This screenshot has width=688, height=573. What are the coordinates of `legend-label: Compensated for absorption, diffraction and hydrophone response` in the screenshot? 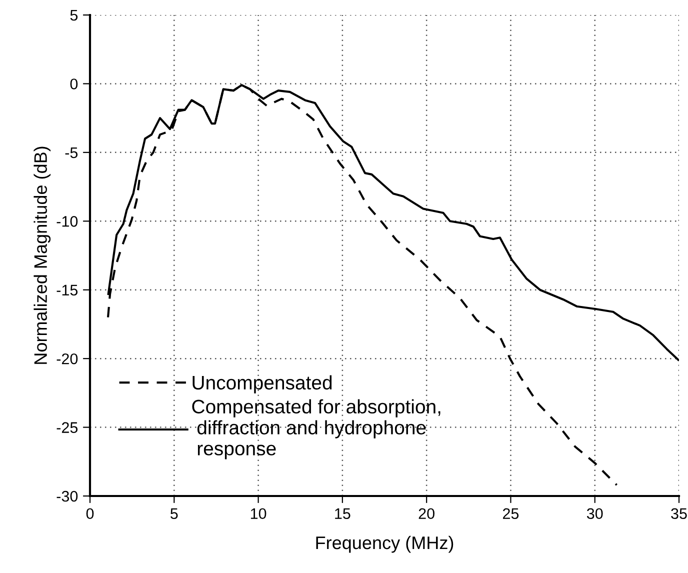 It's located at (316, 429).